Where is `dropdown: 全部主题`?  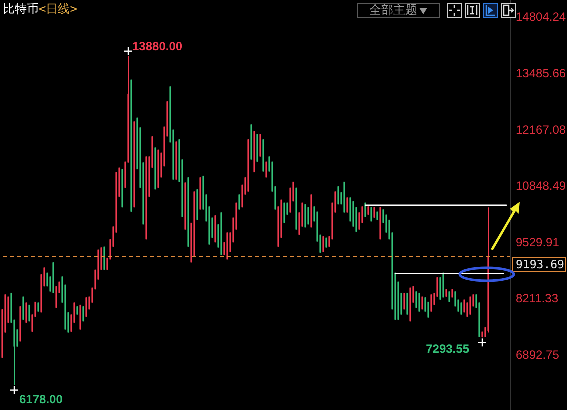 dropdown: 全部主题 is located at coordinates (398, 10).